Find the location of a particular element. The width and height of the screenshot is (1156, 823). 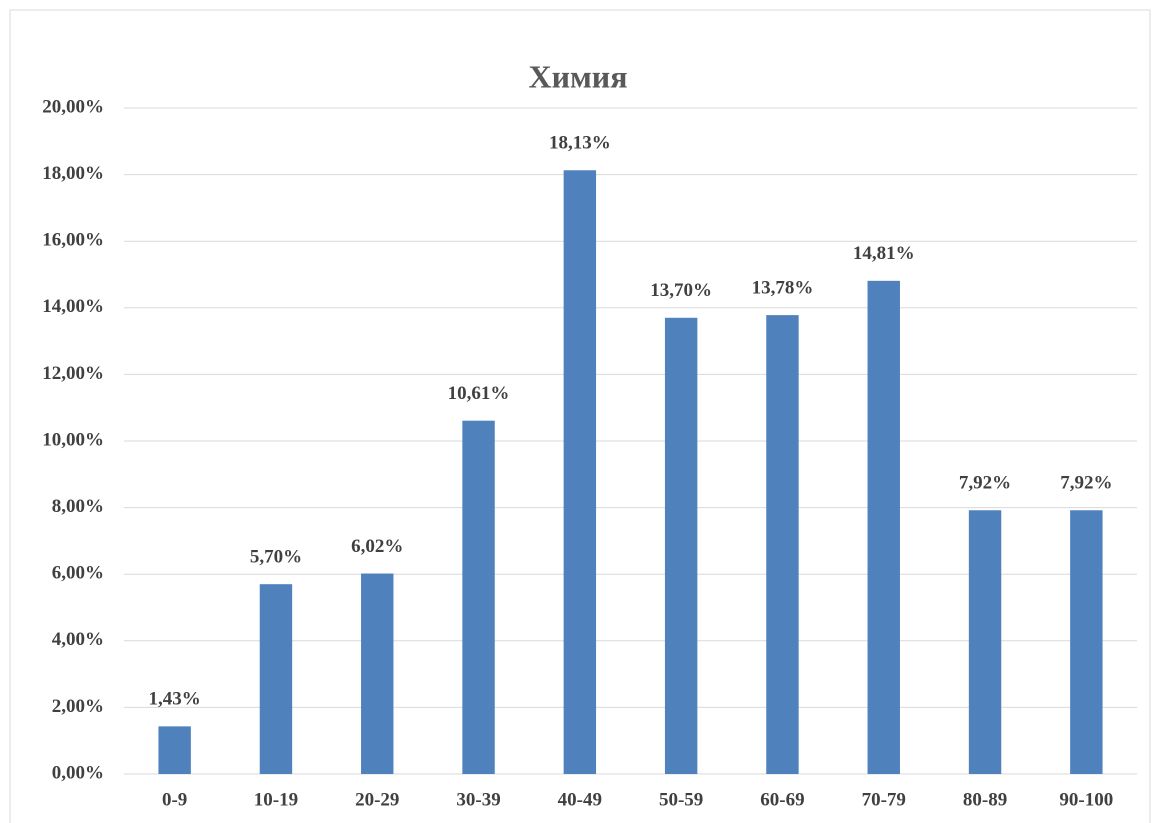

y-tick-label: 10,00% is located at coordinates (73, 439).